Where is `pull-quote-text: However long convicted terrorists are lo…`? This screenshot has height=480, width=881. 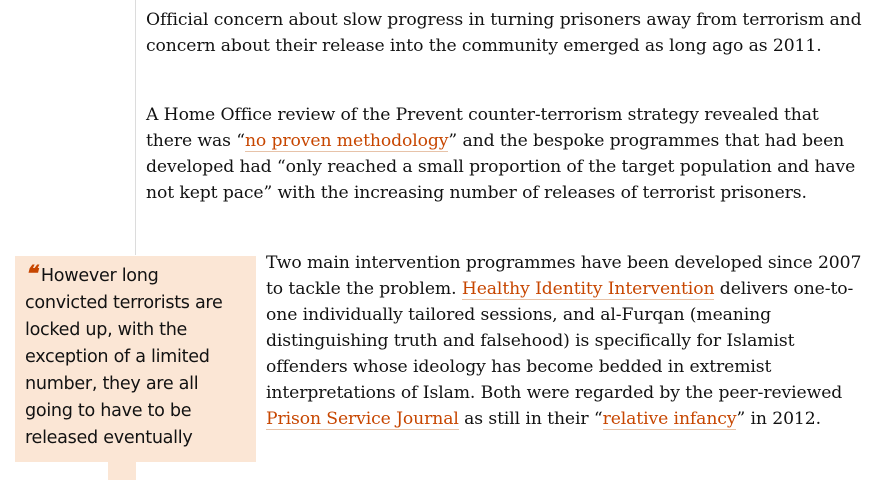
pull-quote-text: However long convicted terrorists are lo… is located at coordinates (124, 357).